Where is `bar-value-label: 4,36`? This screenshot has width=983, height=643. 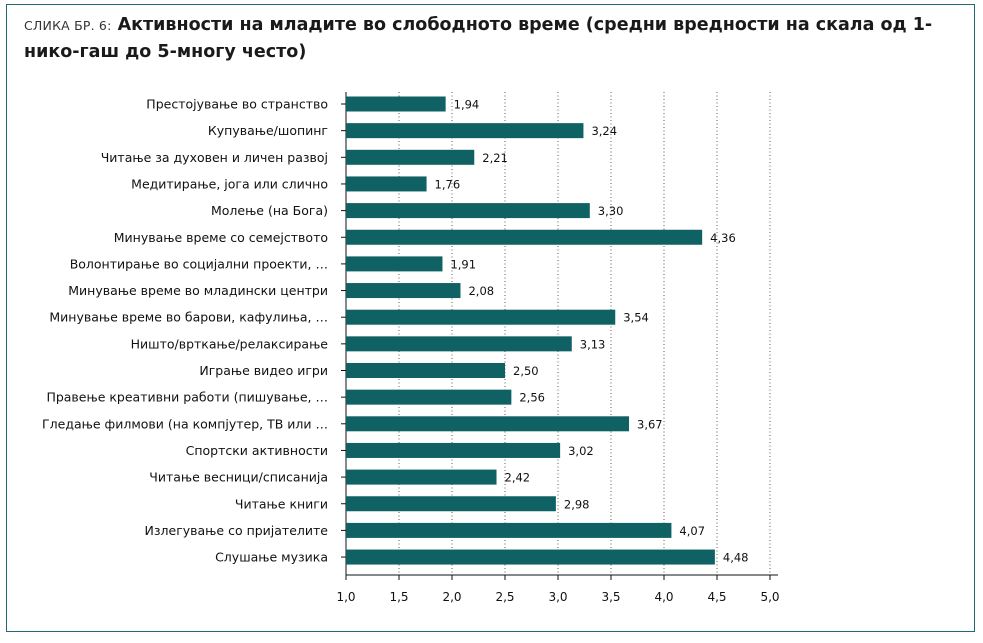 bar-value-label: 4,36 is located at coordinates (723, 238).